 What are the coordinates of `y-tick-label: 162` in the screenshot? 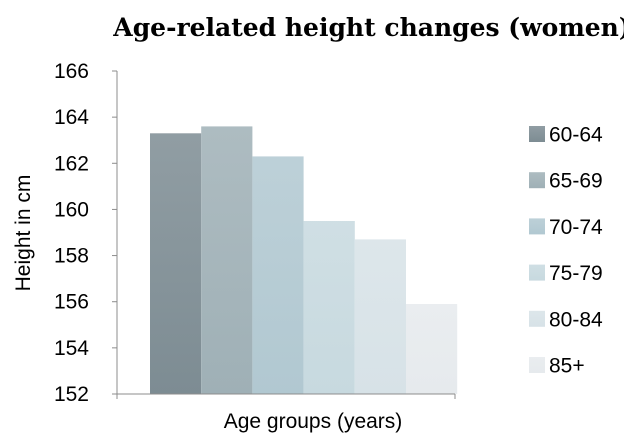 It's located at (71, 163).